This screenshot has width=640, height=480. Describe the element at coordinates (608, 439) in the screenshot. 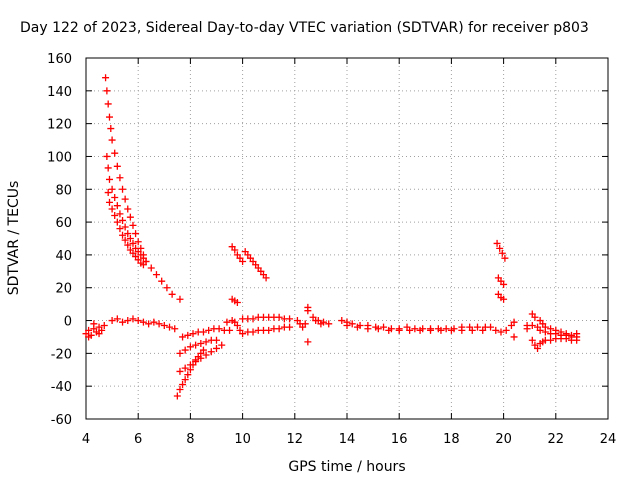

I see `x-tick-label: 24` at that location.